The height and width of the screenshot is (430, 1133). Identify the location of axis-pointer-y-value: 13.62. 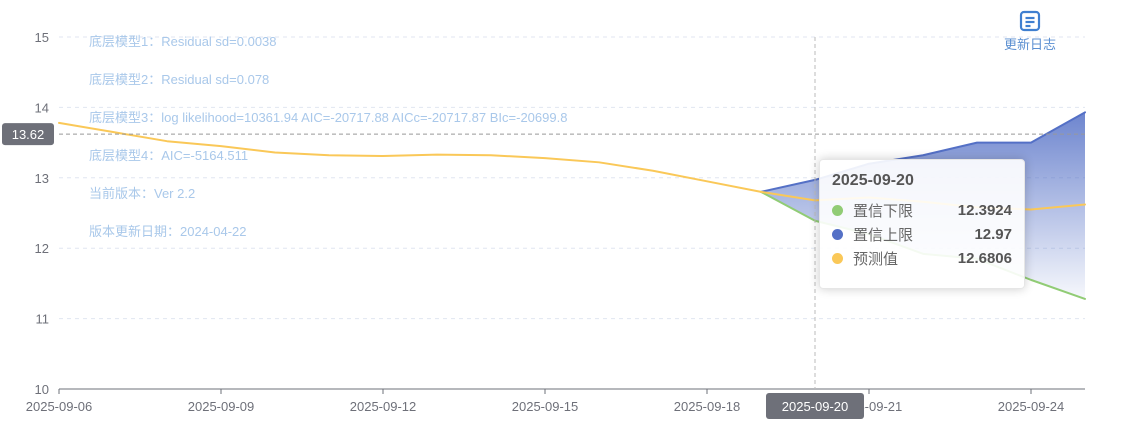
(28, 134).